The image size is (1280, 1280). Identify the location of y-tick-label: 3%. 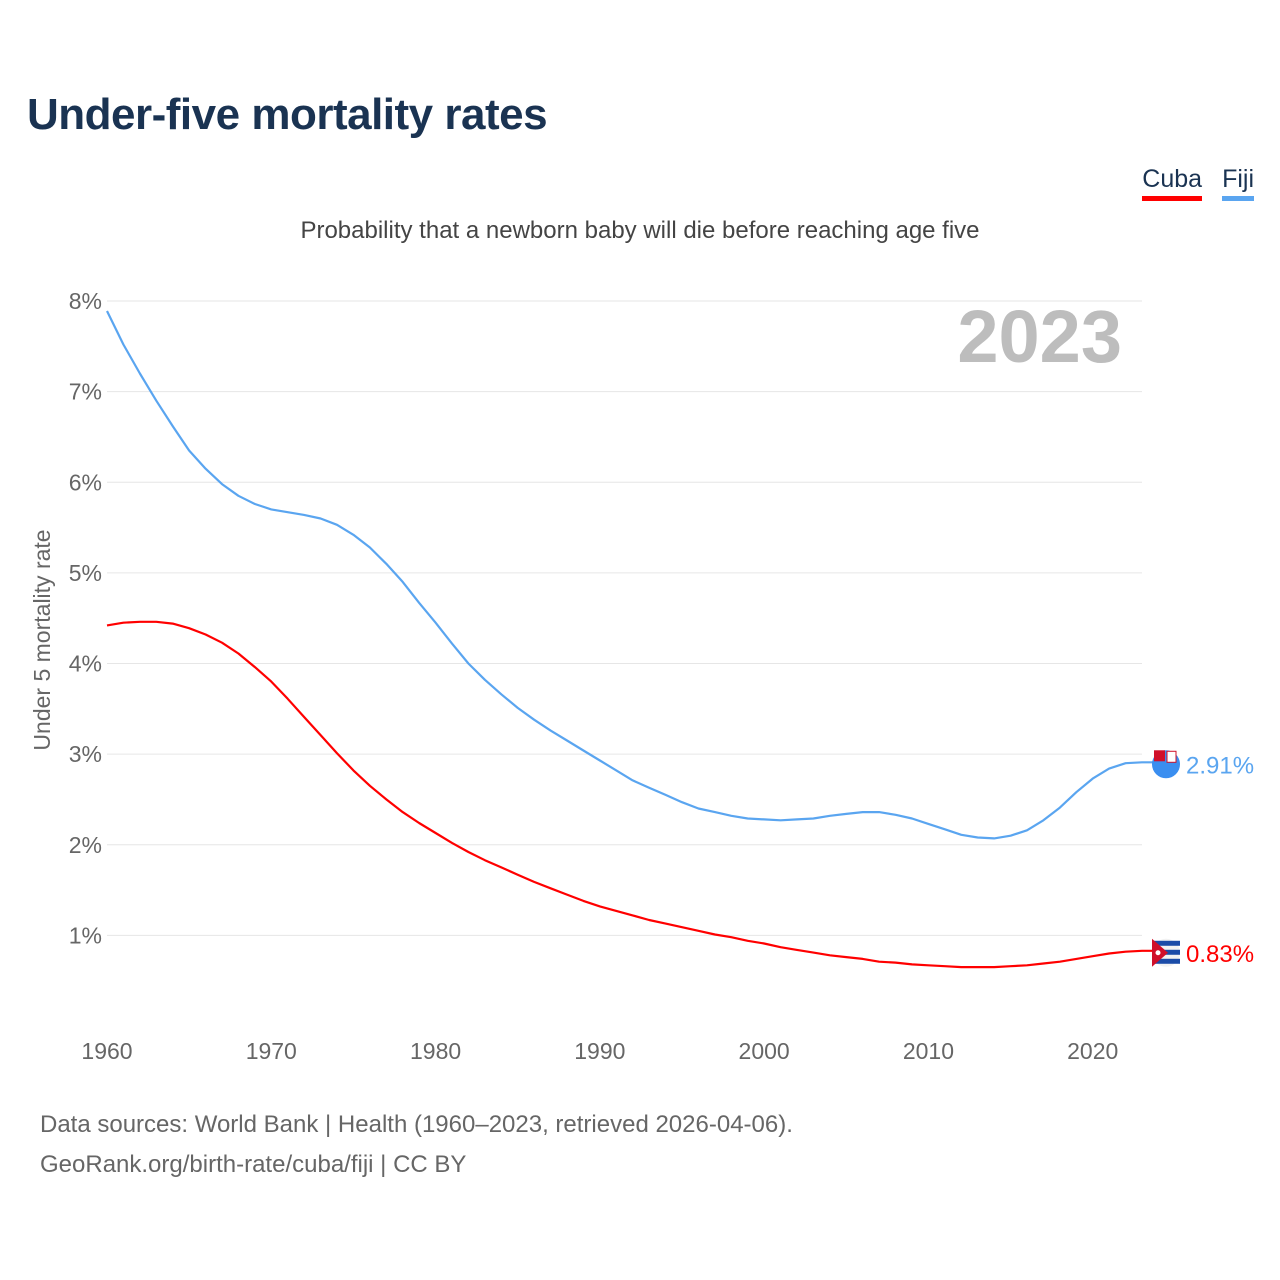
(85, 754).